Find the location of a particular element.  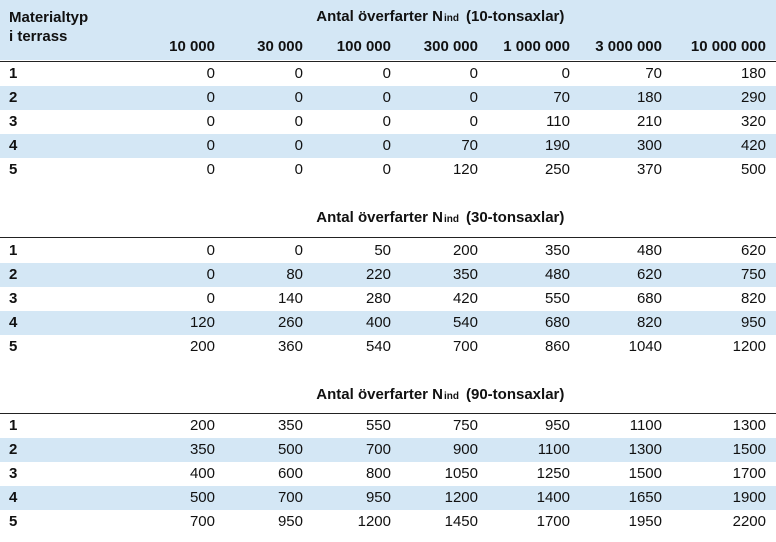

table-cell: 680 is located at coordinates (649, 298).